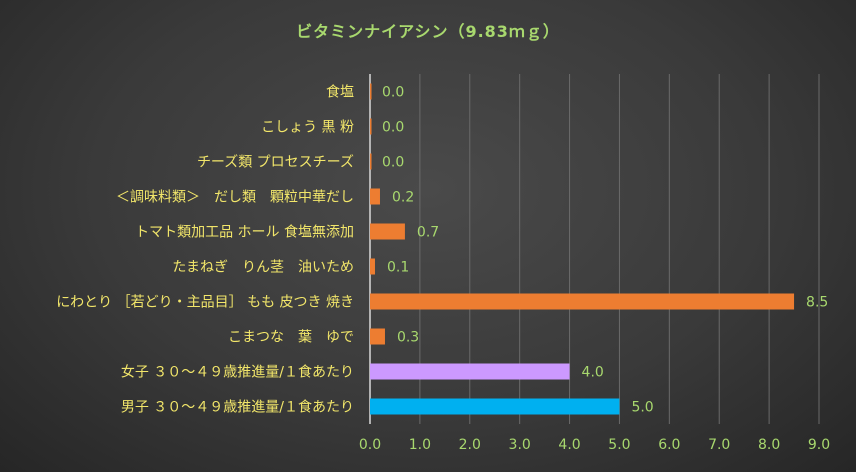 The width and height of the screenshot is (856, 472). Describe the element at coordinates (769, 445) in the screenshot. I see `x-tick-label: 8.0` at that location.